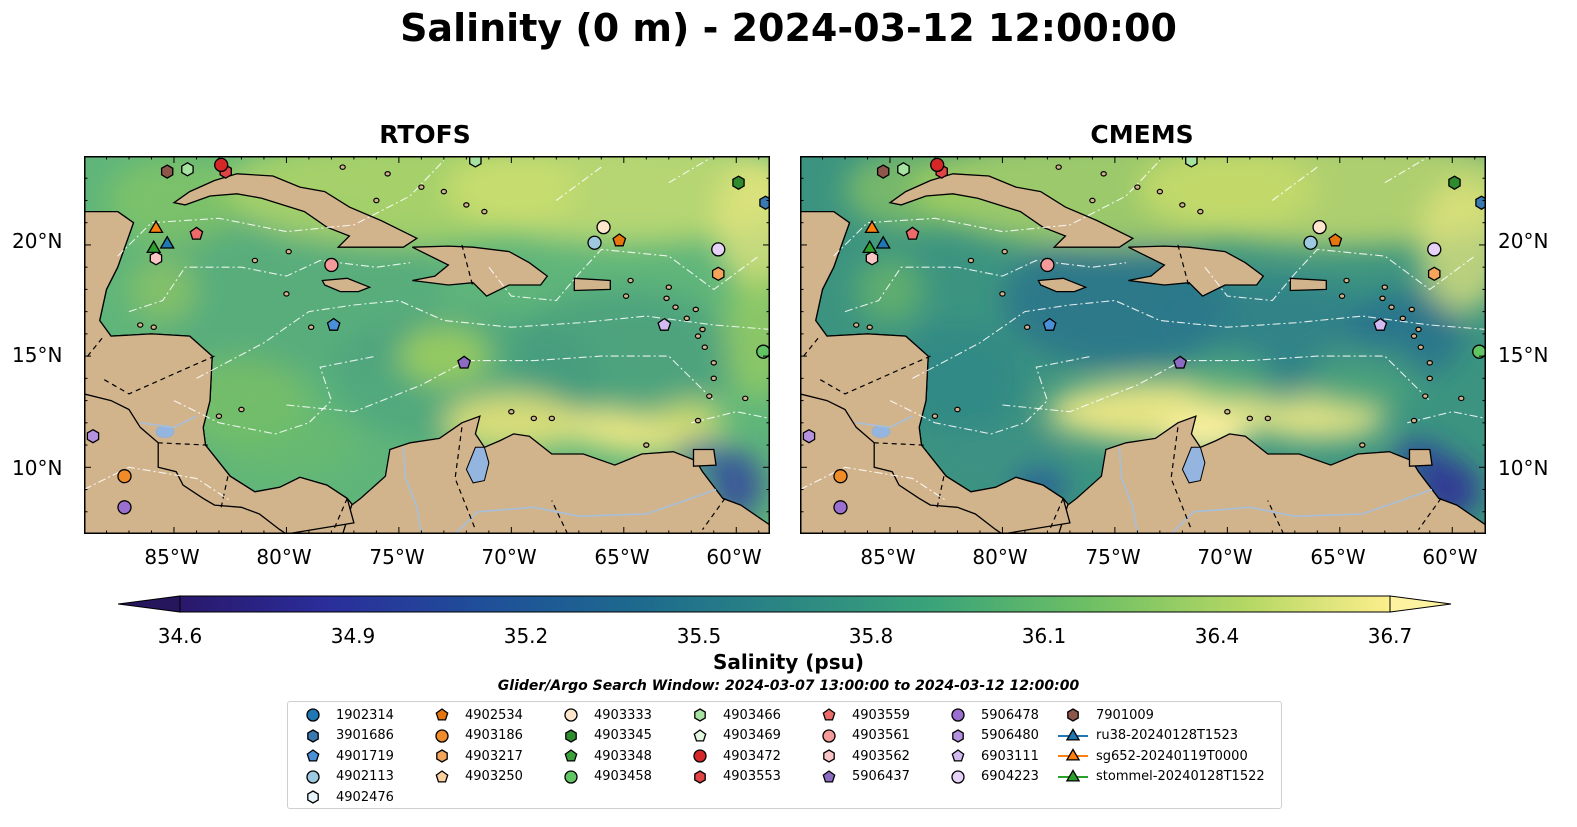  I want to click on legend-label: ru38-20240128T1523, so click(1167, 735).